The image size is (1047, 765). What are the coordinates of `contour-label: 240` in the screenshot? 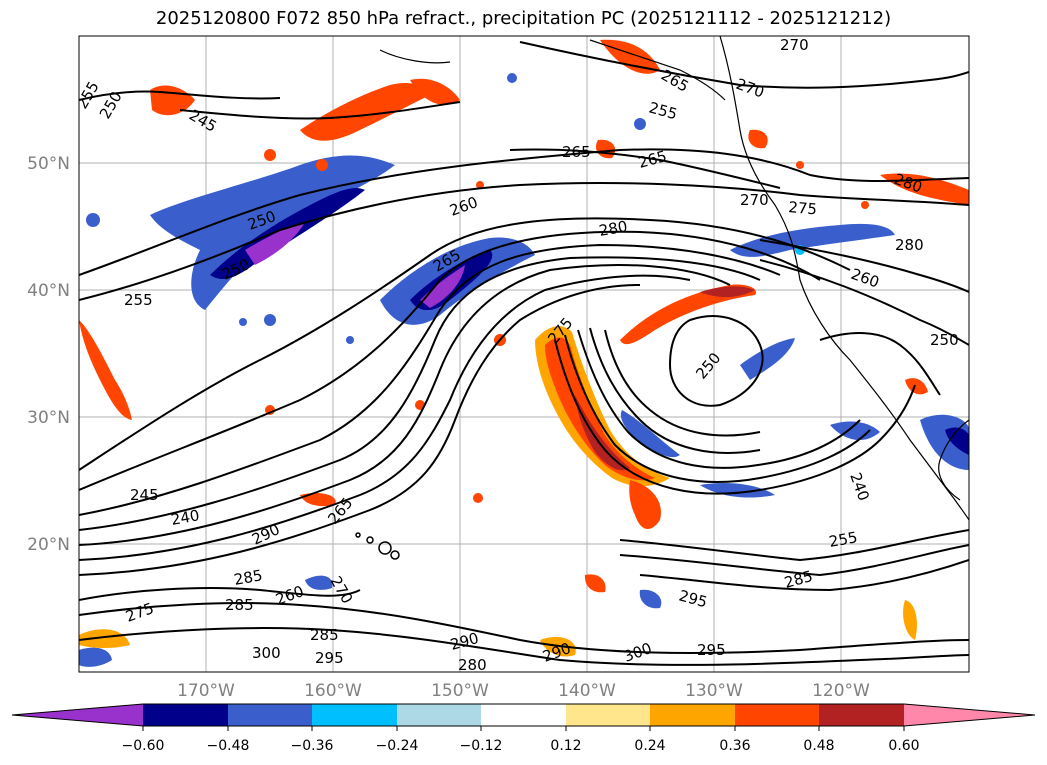 It's located at (185, 517).